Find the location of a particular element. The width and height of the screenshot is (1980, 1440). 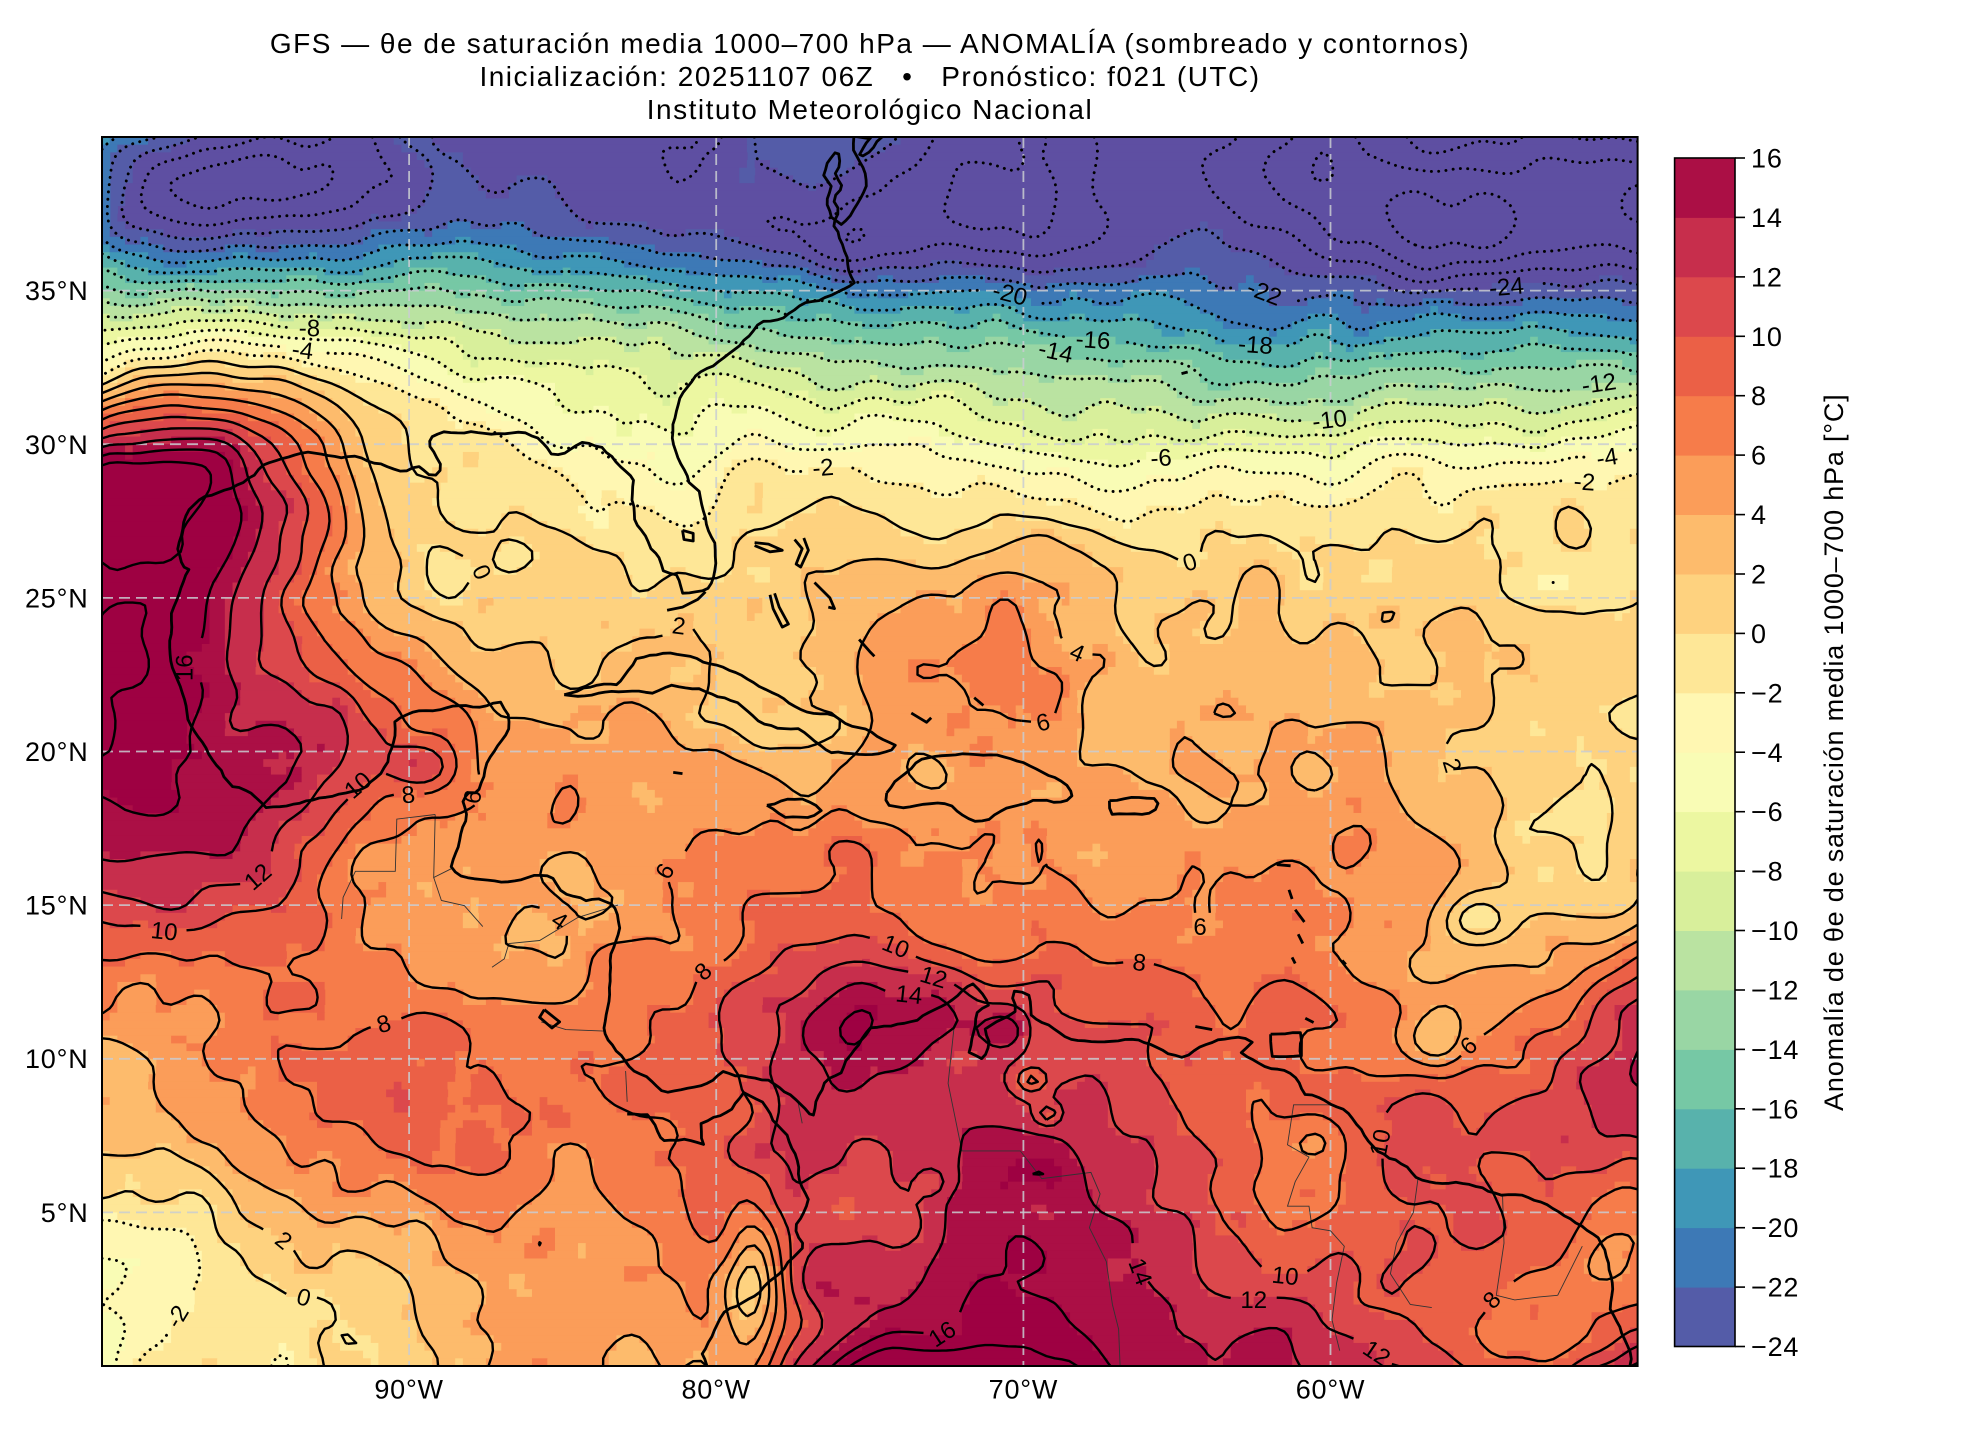

svg-text: −12 is located at coordinates (1775, 991).